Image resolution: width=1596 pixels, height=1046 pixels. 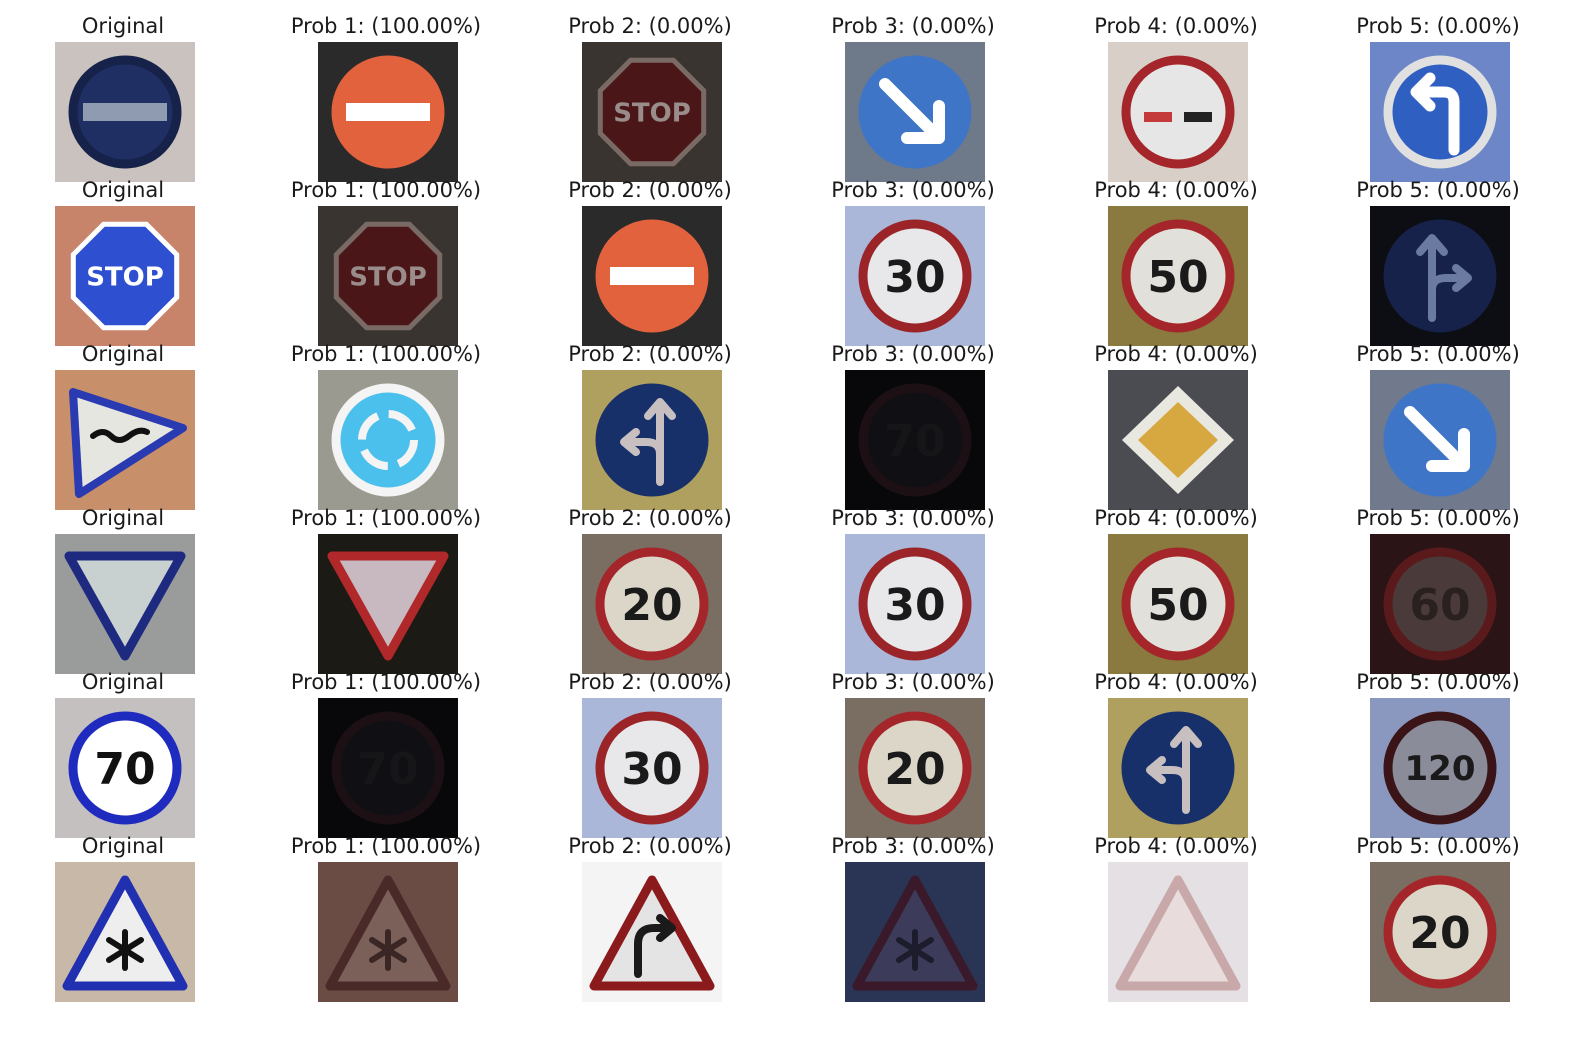 I want to click on sign-label: 120, so click(x=1440, y=769).